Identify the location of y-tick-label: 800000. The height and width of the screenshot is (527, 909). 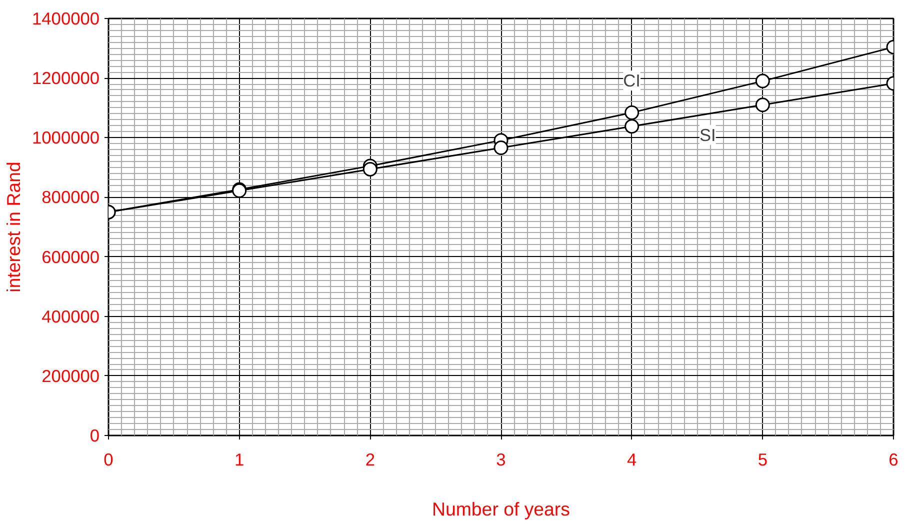
(71, 197).